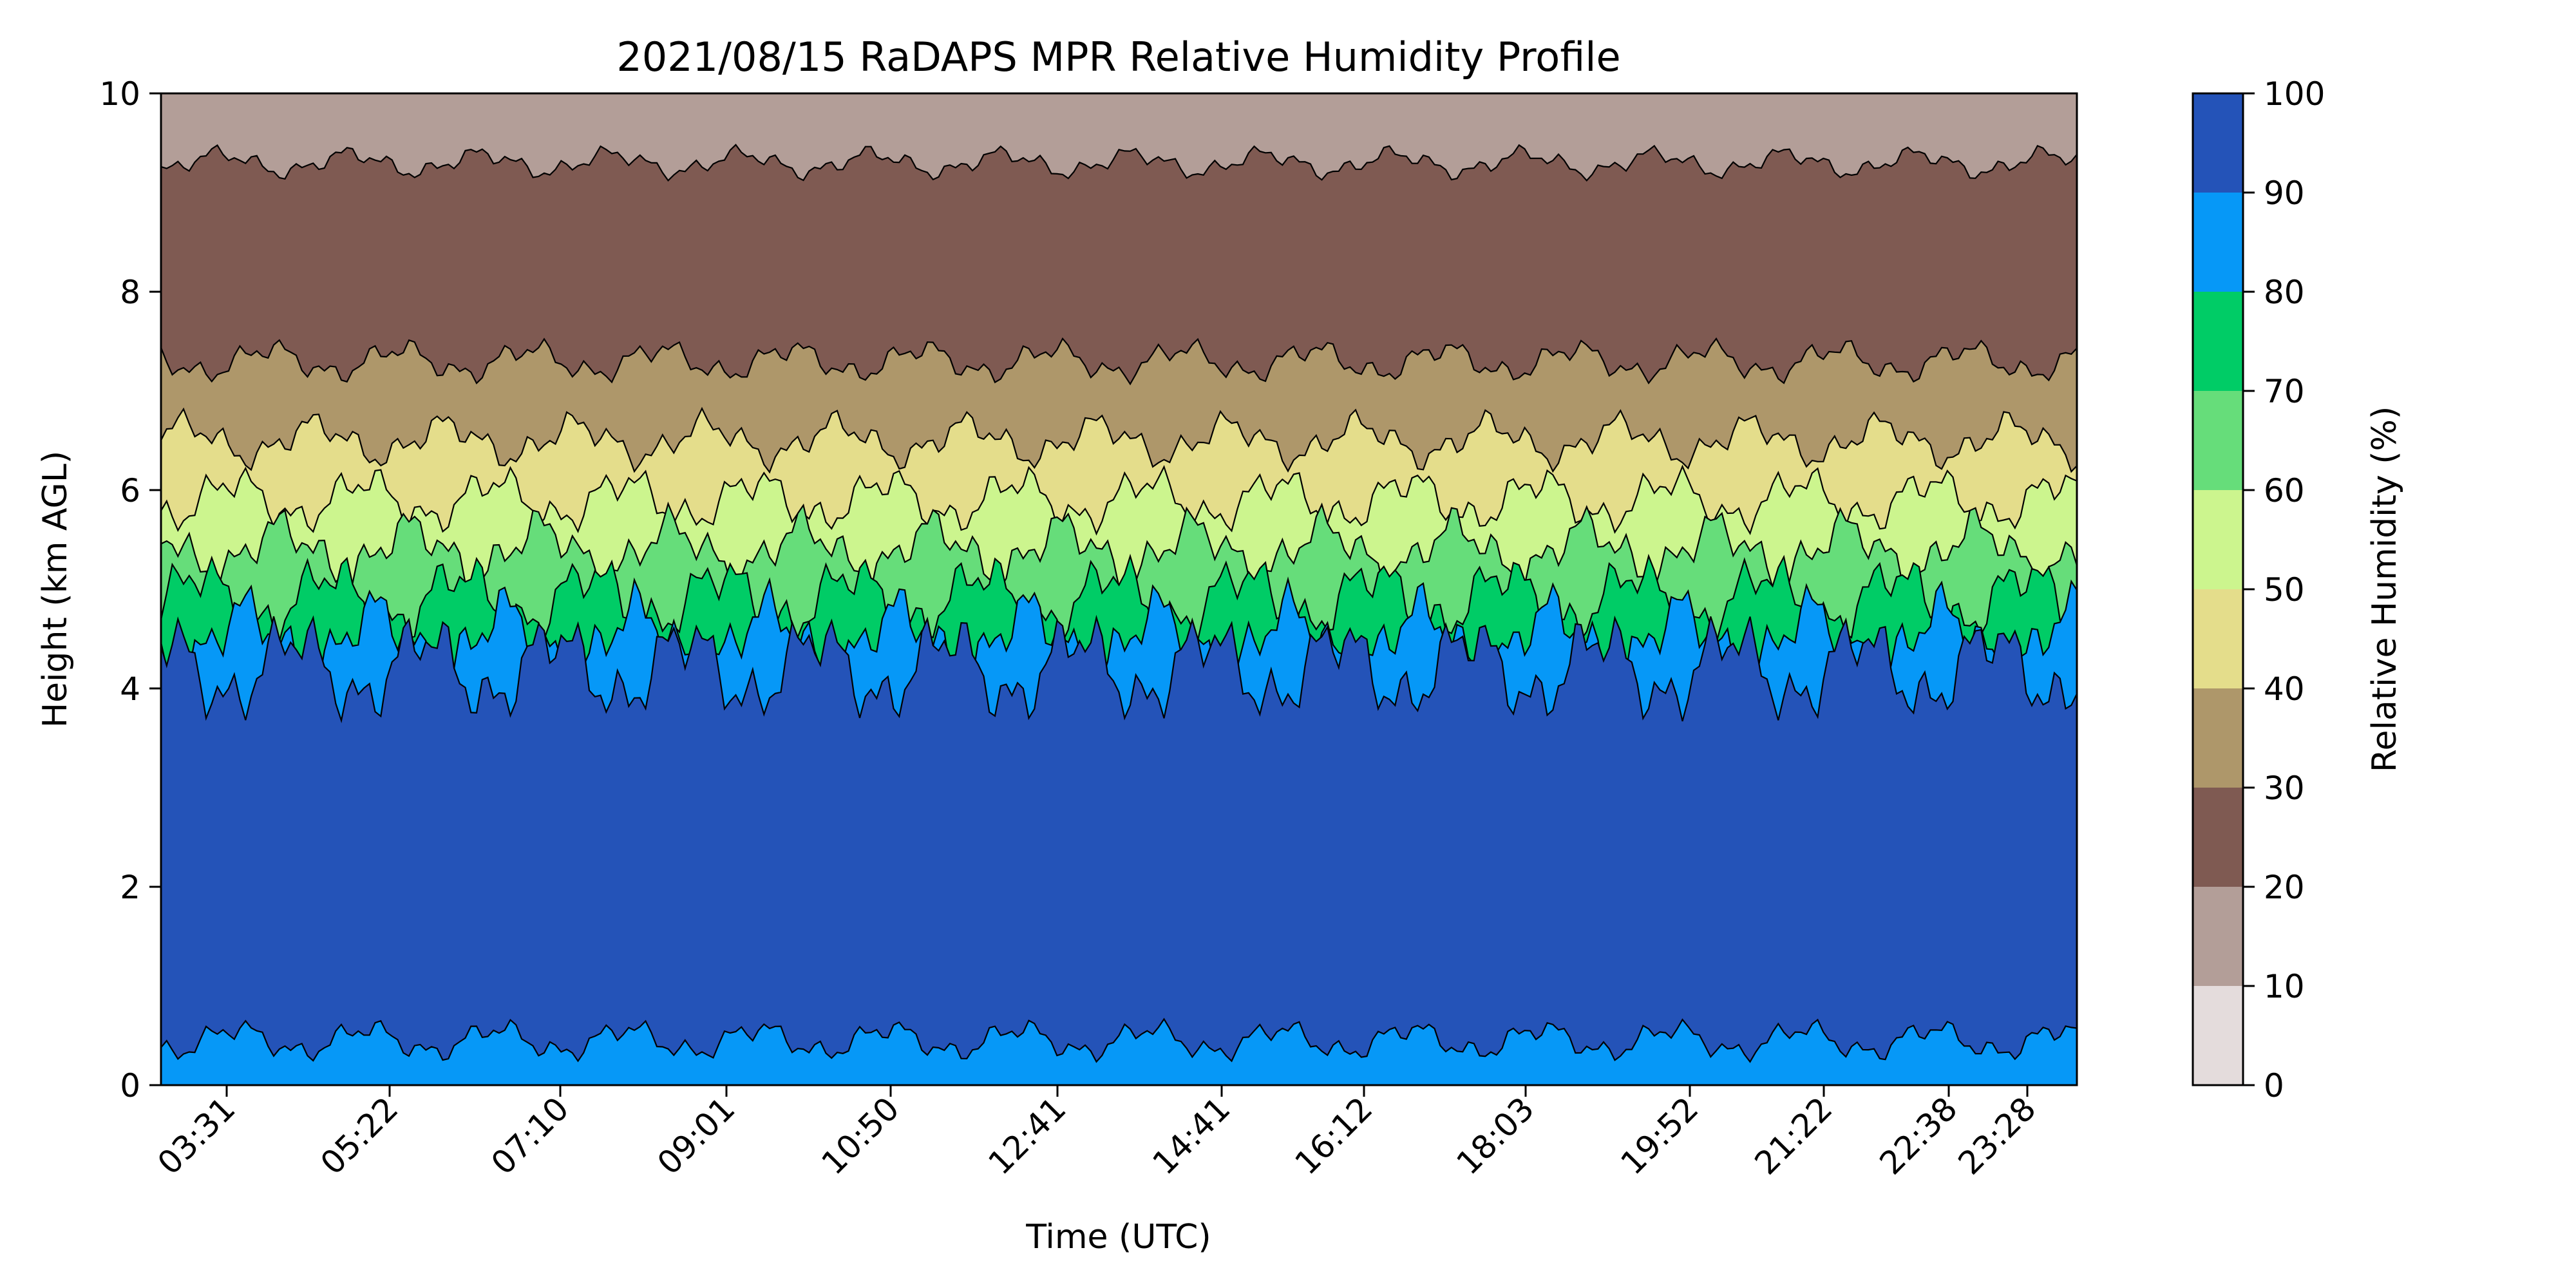  I want to click on x-tick-label: 05:22, so click(360, 1136).